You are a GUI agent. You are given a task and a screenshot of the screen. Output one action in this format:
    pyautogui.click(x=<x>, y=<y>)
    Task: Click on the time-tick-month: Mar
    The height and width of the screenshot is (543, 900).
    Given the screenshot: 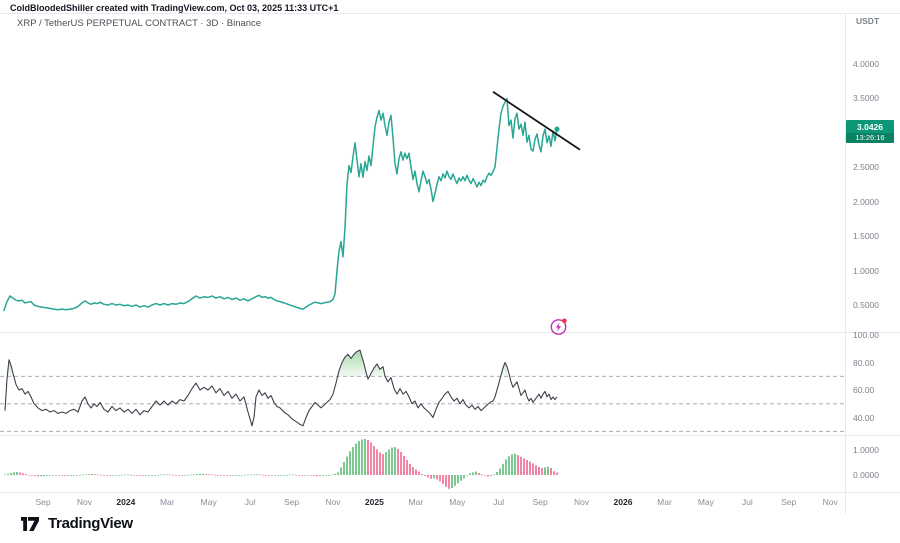 What is the action you would take?
    pyautogui.click(x=167, y=502)
    